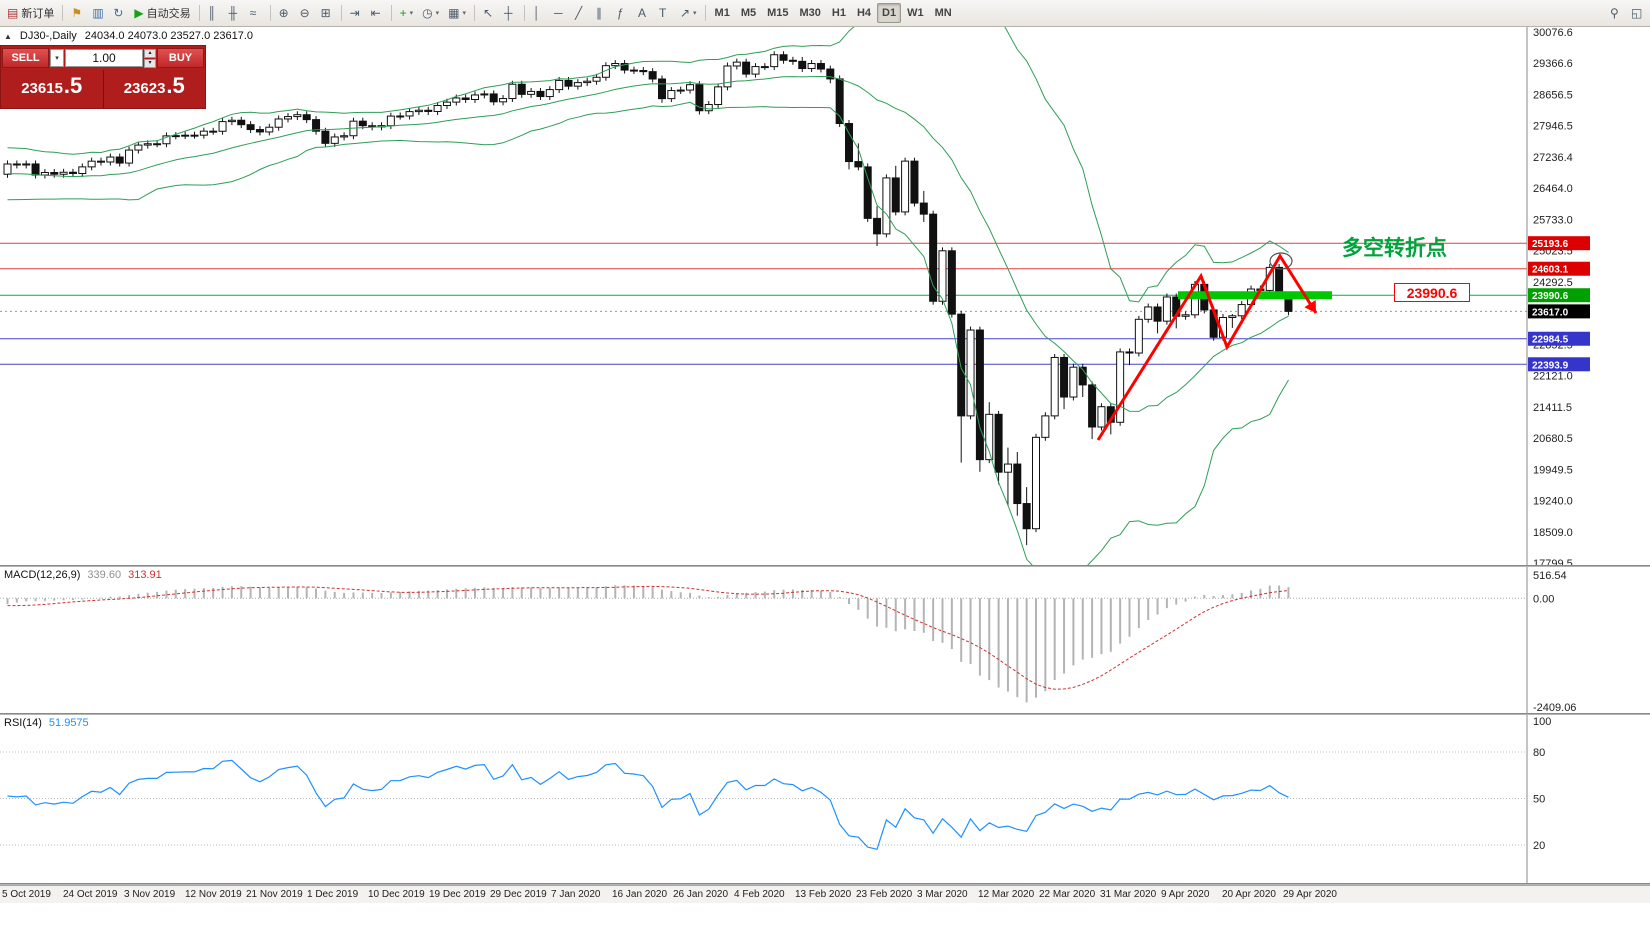 The image size is (1650, 945). What do you see at coordinates (77, 13) in the screenshot?
I see `alerts-button: ⚑` at bounding box center [77, 13].